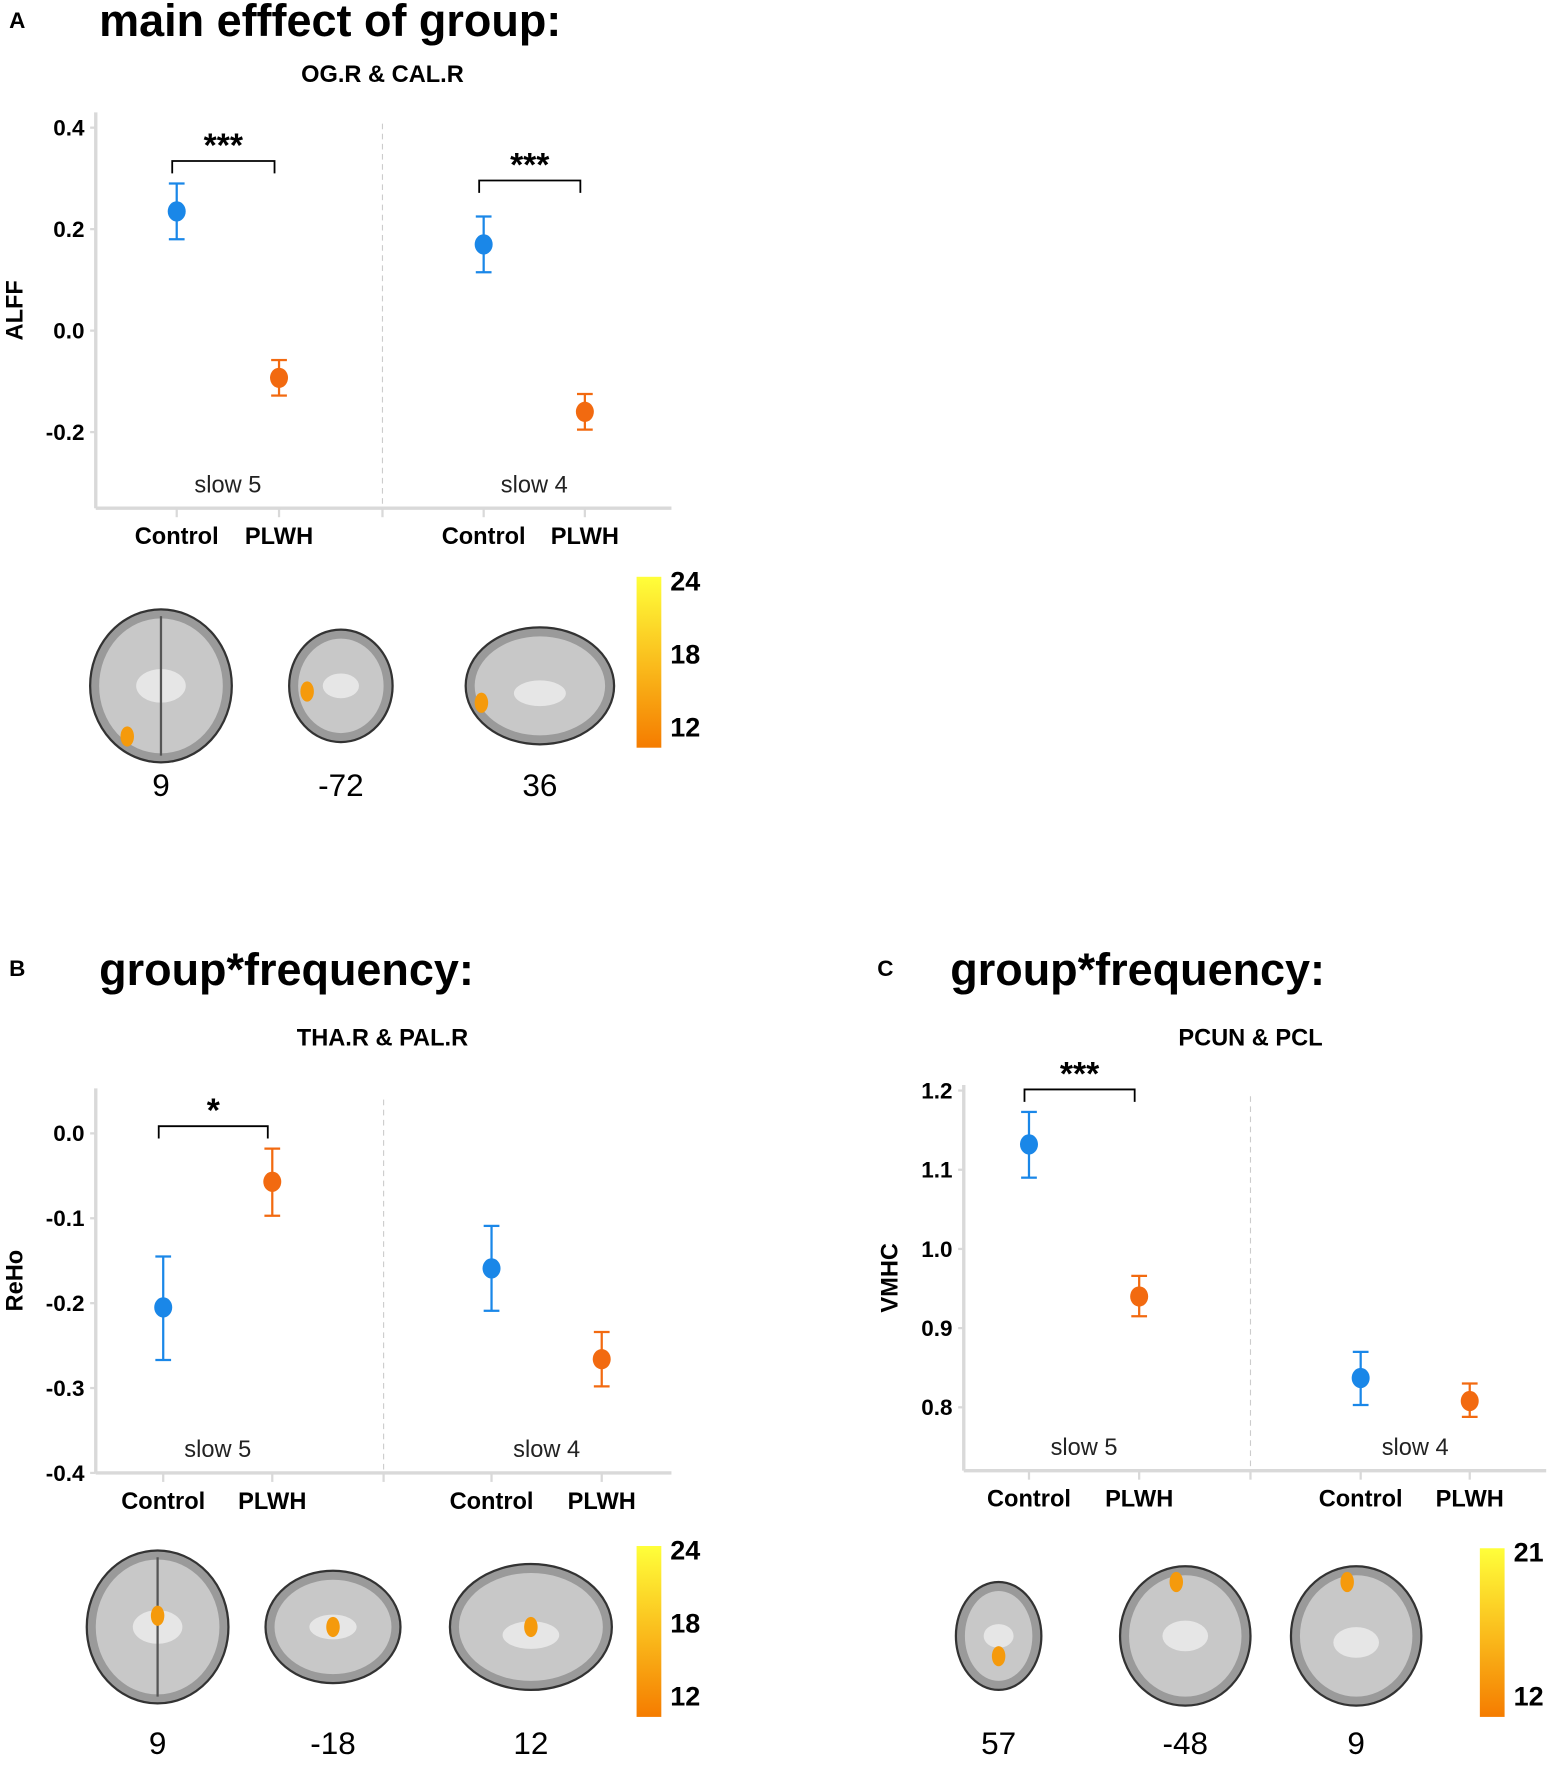 Image resolution: width=1552 pixels, height=1772 pixels. I want to click on slice-coordinate: 12, so click(530, 1743).